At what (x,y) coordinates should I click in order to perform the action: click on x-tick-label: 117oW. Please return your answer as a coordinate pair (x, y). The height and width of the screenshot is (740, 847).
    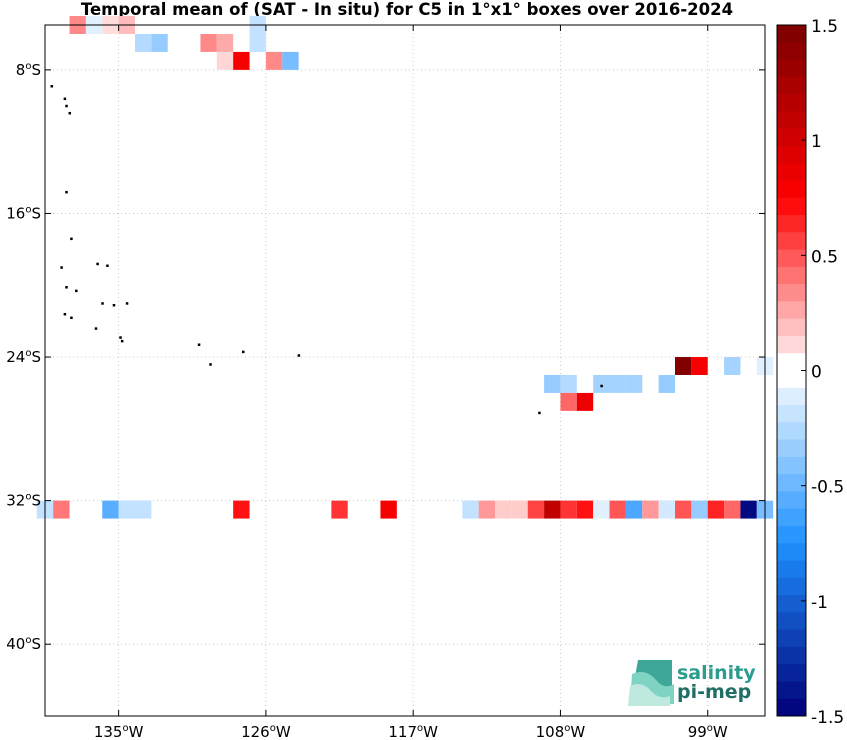
    Looking at the image, I should click on (413, 731).